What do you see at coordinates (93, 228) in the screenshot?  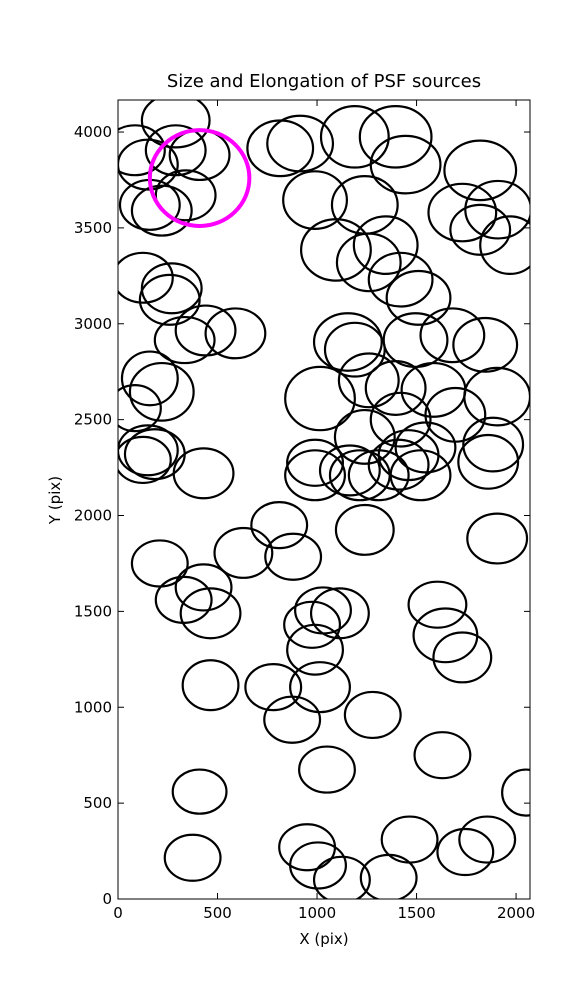 I see `y-tick-label: 3500` at bounding box center [93, 228].